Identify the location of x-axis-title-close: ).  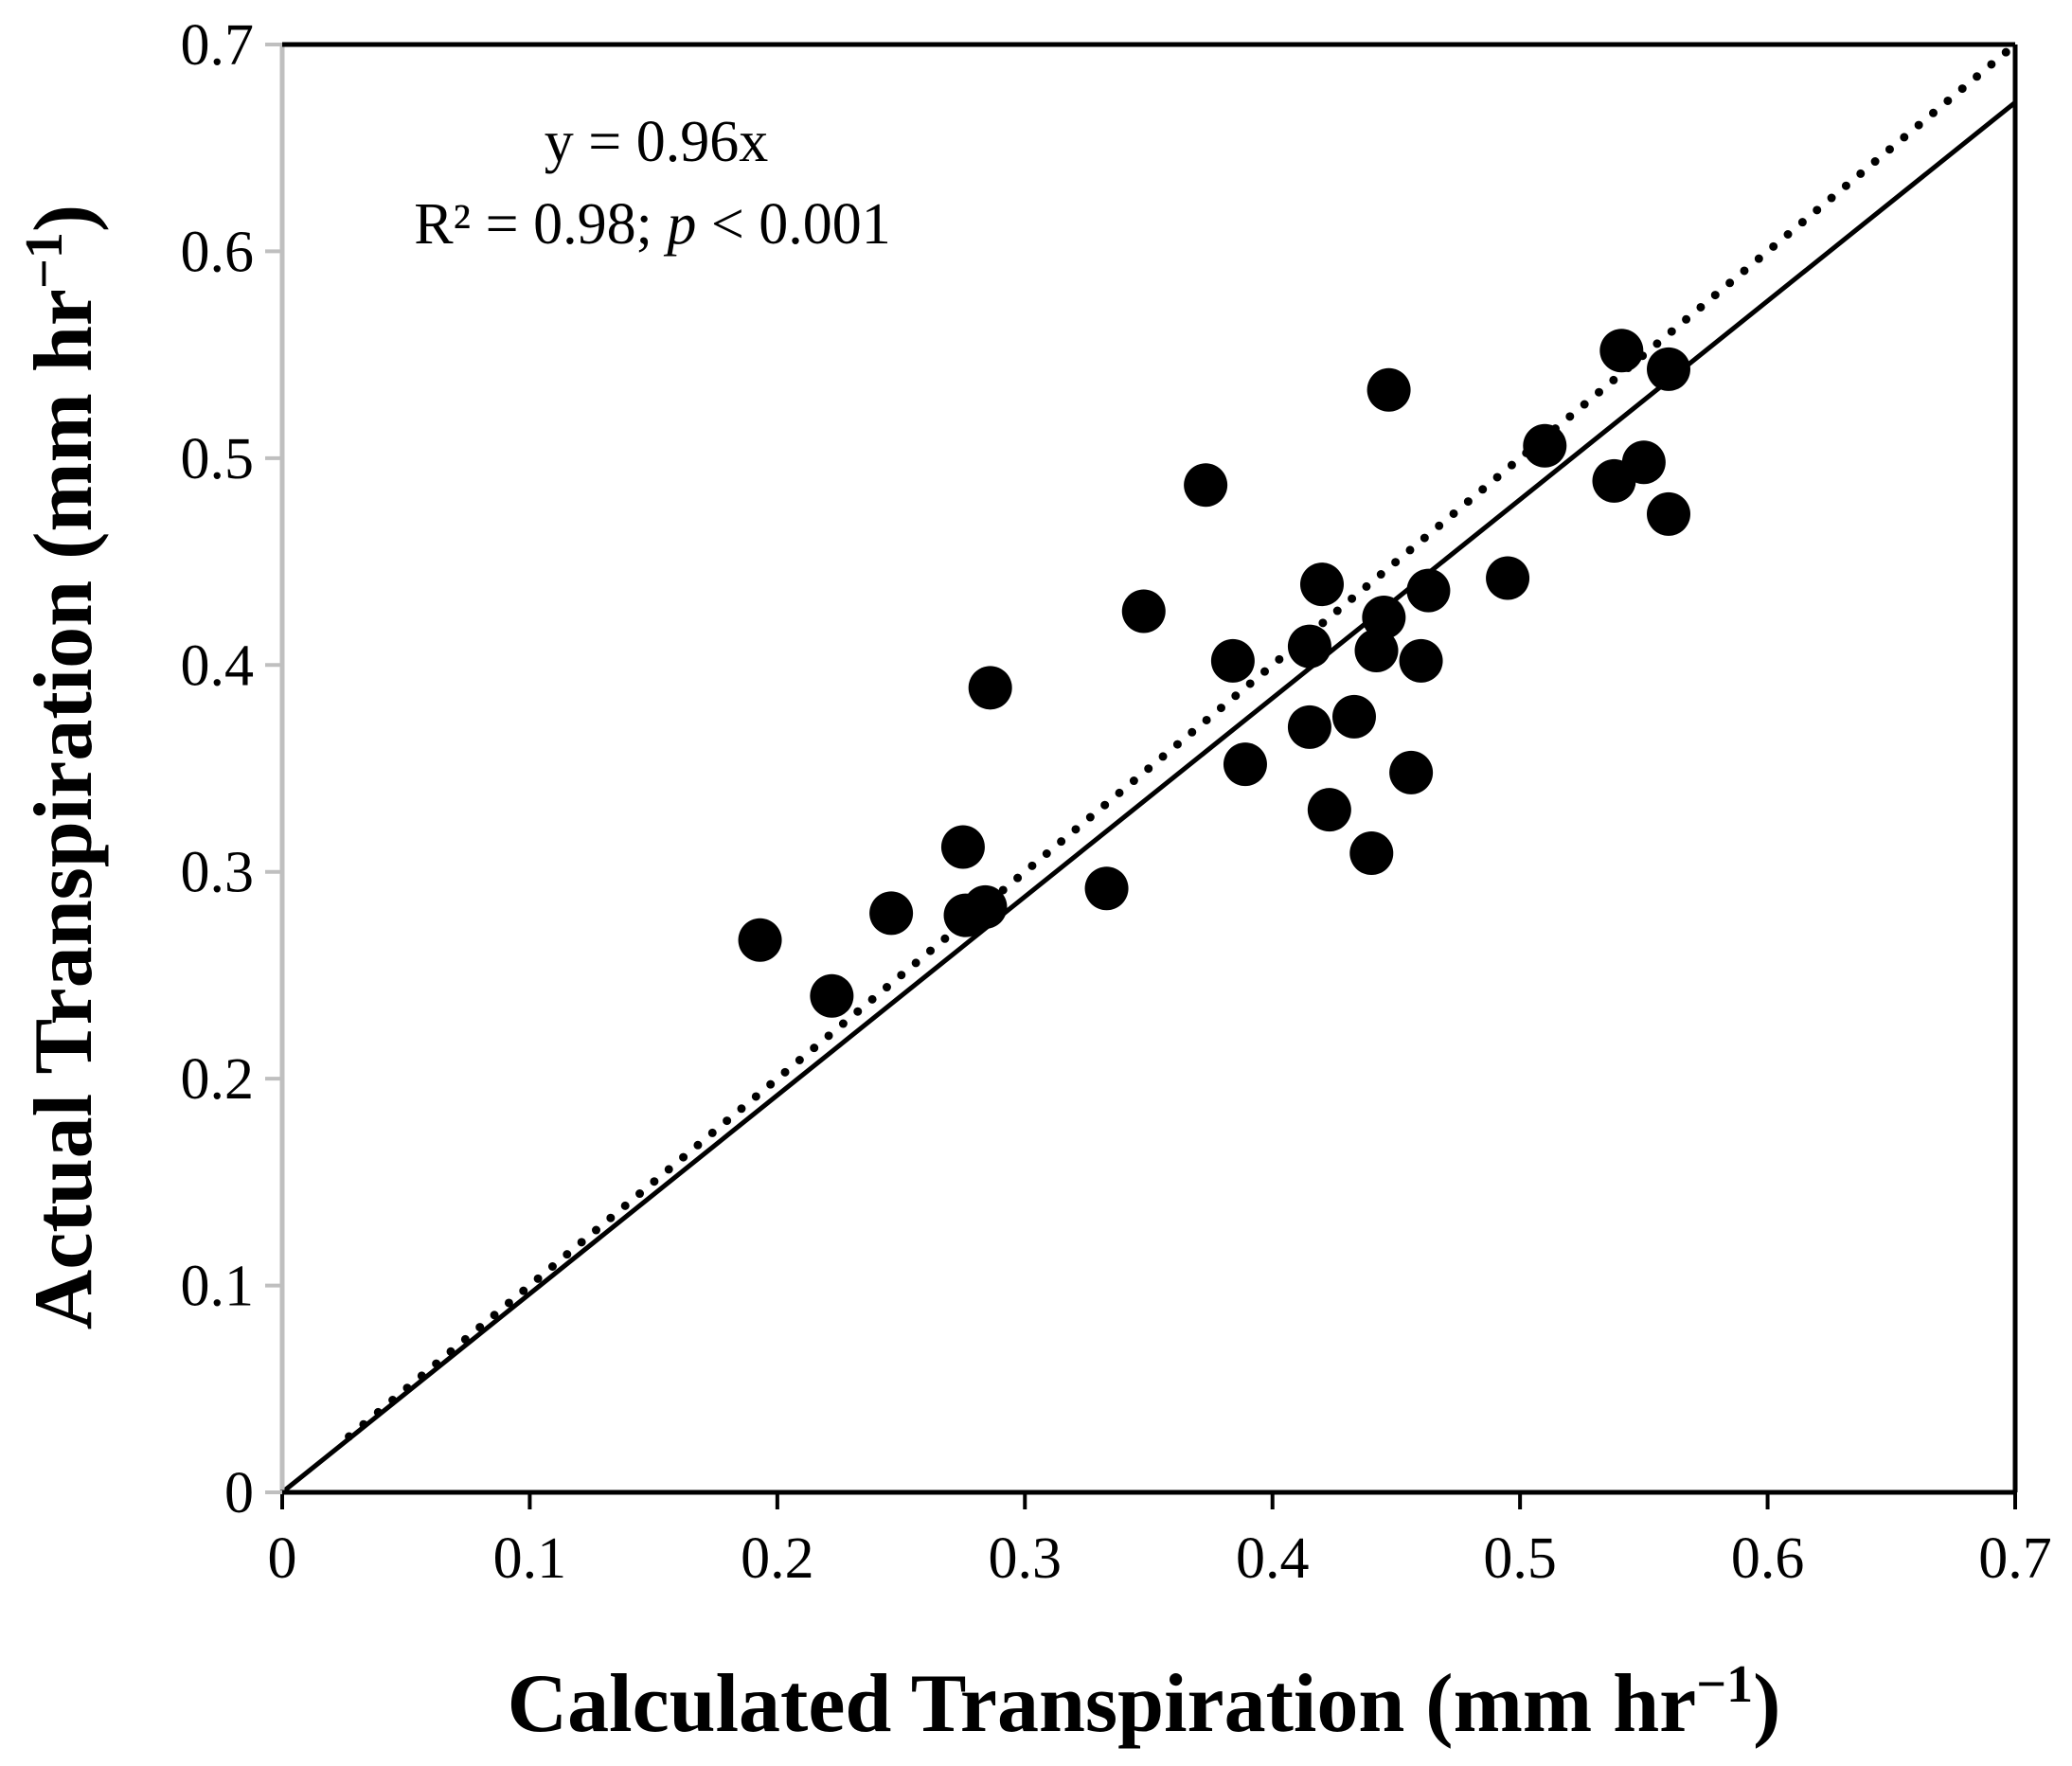
(1766, 1704).